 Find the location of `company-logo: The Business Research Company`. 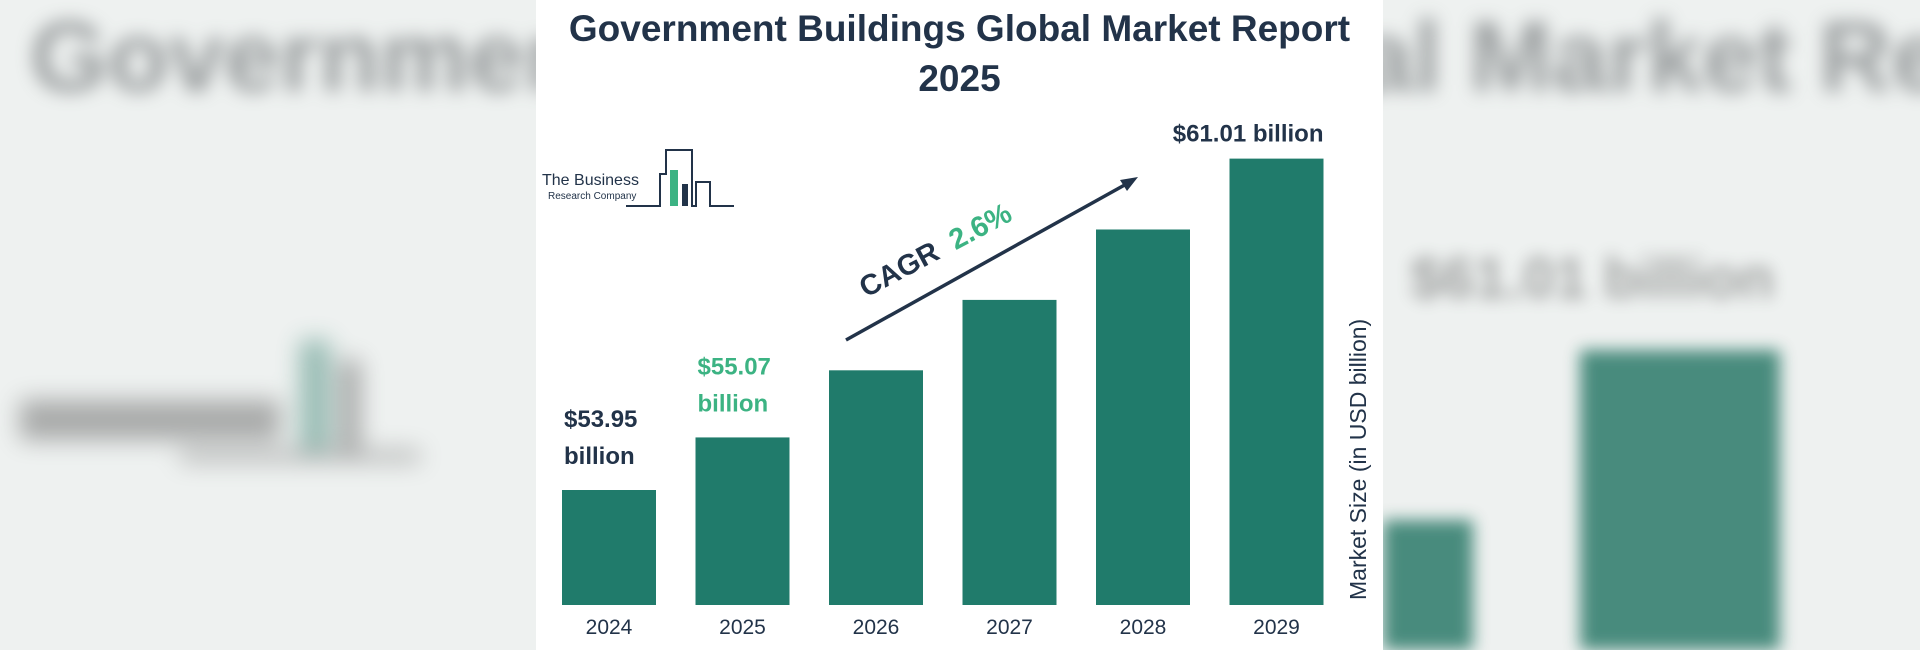

company-logo: The Business Research Company is located at coordinates (647, 179).